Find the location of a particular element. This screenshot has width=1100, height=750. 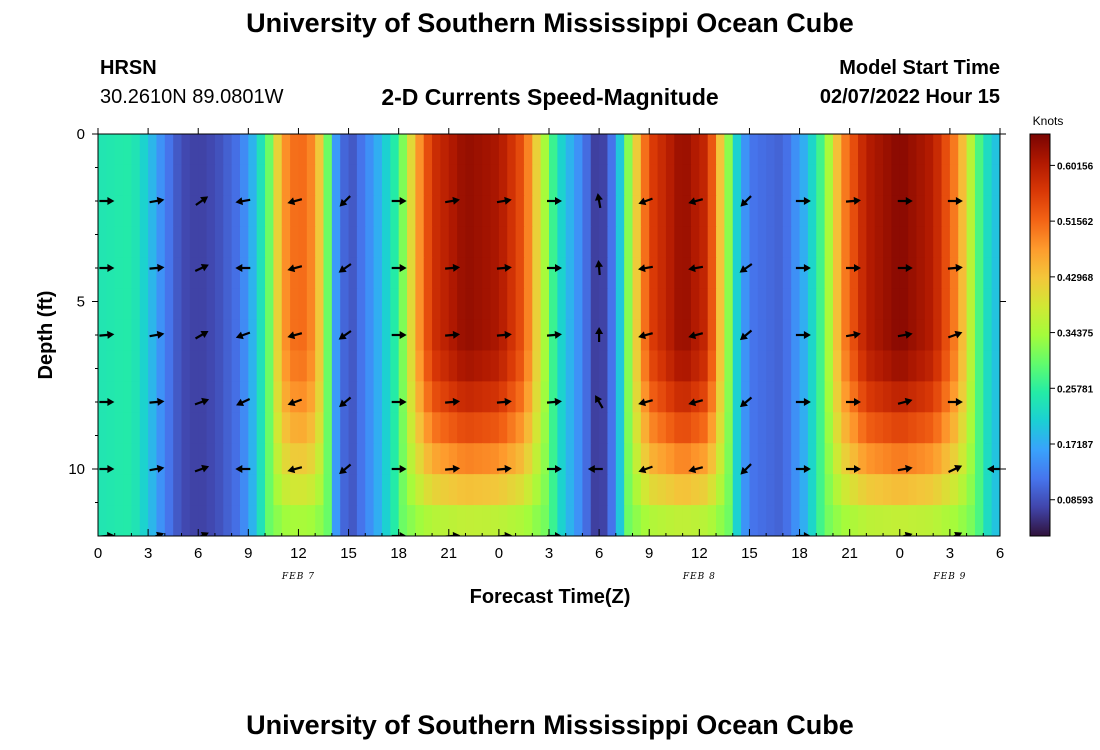

y-axis-label: Depth (ft) is located at coordinates (46, 335).